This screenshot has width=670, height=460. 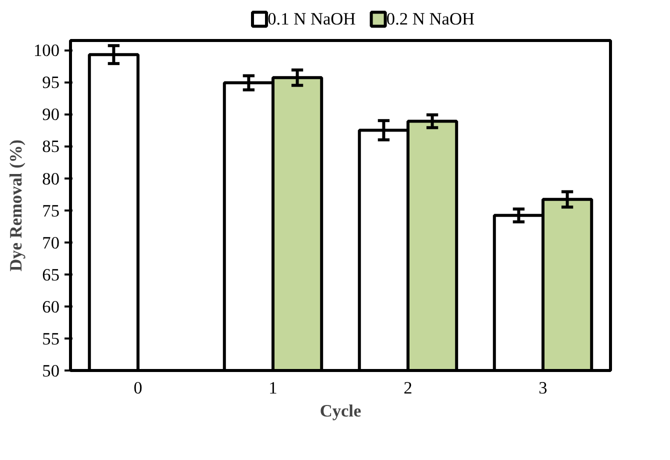 What do you see at coordinates (47, 50) in the screenshot?
I see `y-tick-label: 100` at bounding box center [47, 50].